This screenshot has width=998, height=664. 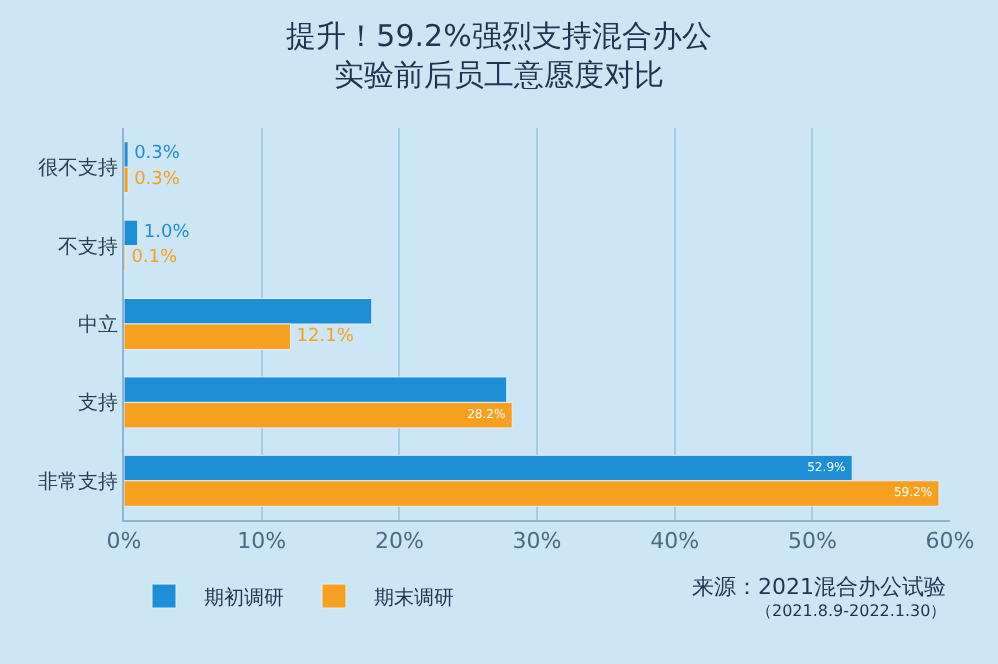 I want to click on x-tick-label: 50%, so click(x=812, y=541).